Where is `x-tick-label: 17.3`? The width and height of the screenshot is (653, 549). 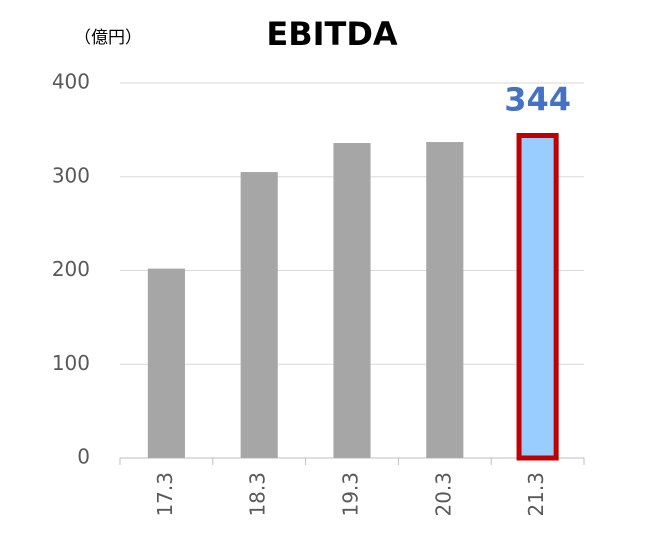 x-tick-label: 17.3 is located at coordinates (165, 494).